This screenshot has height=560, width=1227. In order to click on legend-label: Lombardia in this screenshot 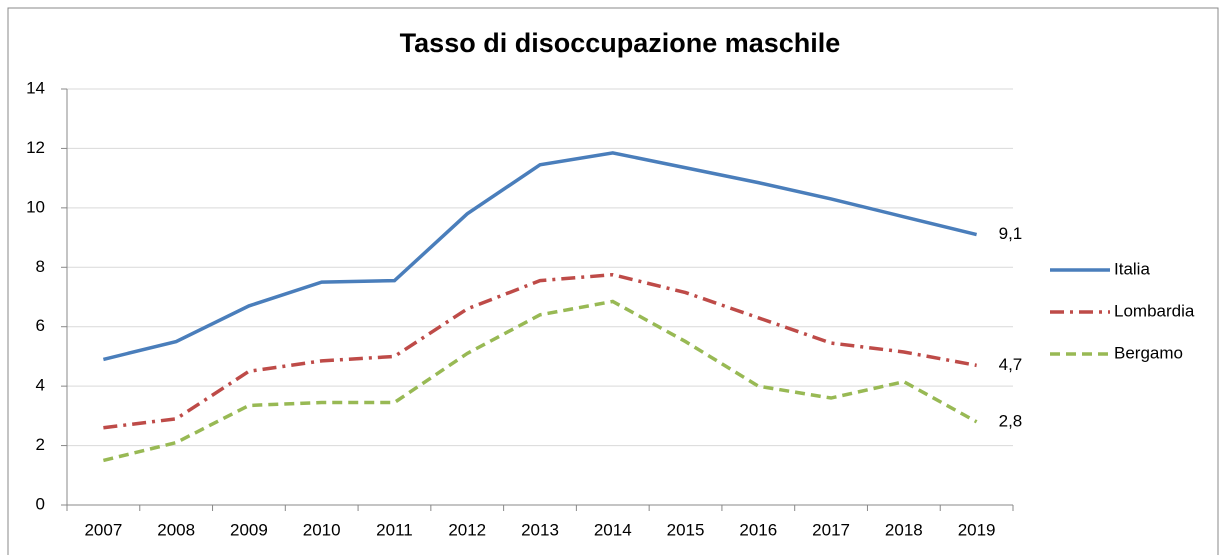, I will do `click(1154, 310)`.